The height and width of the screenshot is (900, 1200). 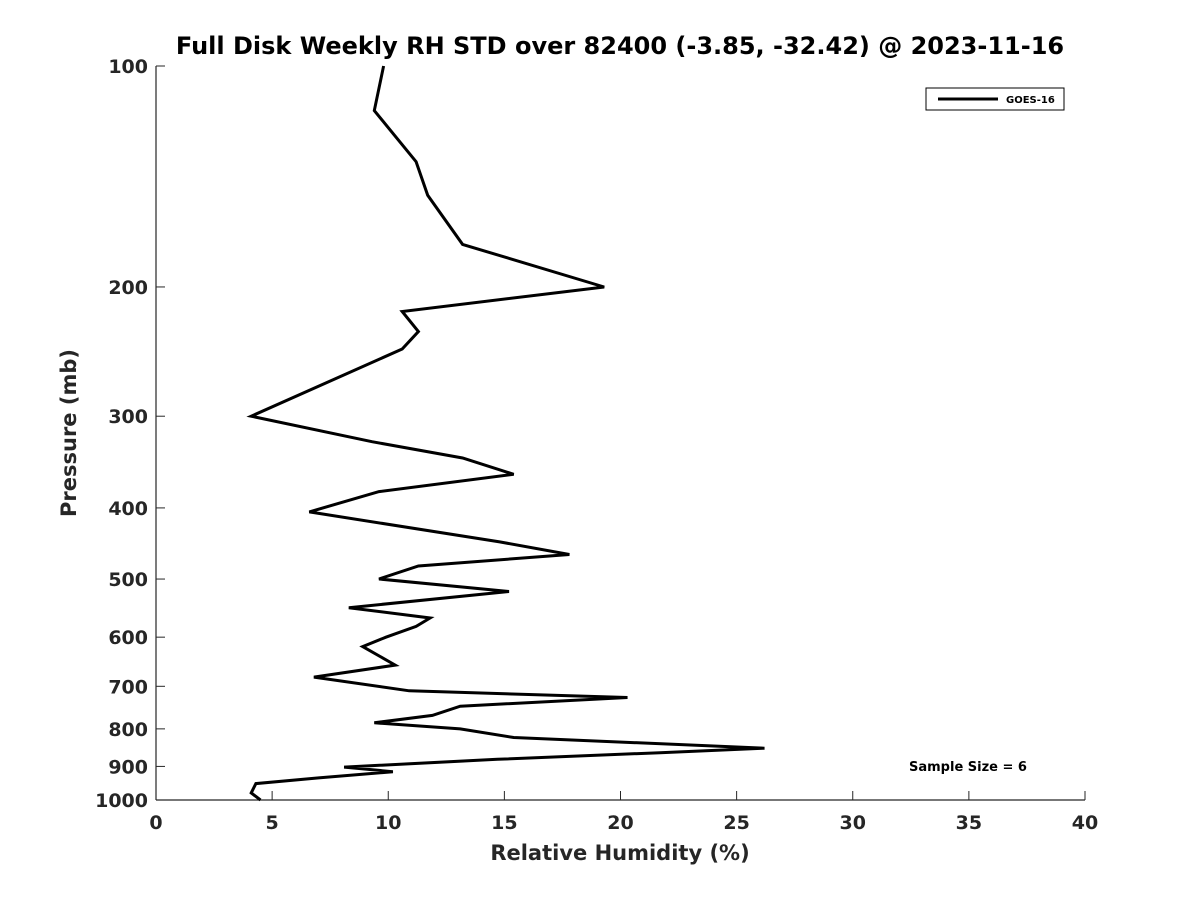 What do you see at coordinates (128, 417) in the screenshot?
I see `y-tick-label: 300` at bounding box center [128, 417].